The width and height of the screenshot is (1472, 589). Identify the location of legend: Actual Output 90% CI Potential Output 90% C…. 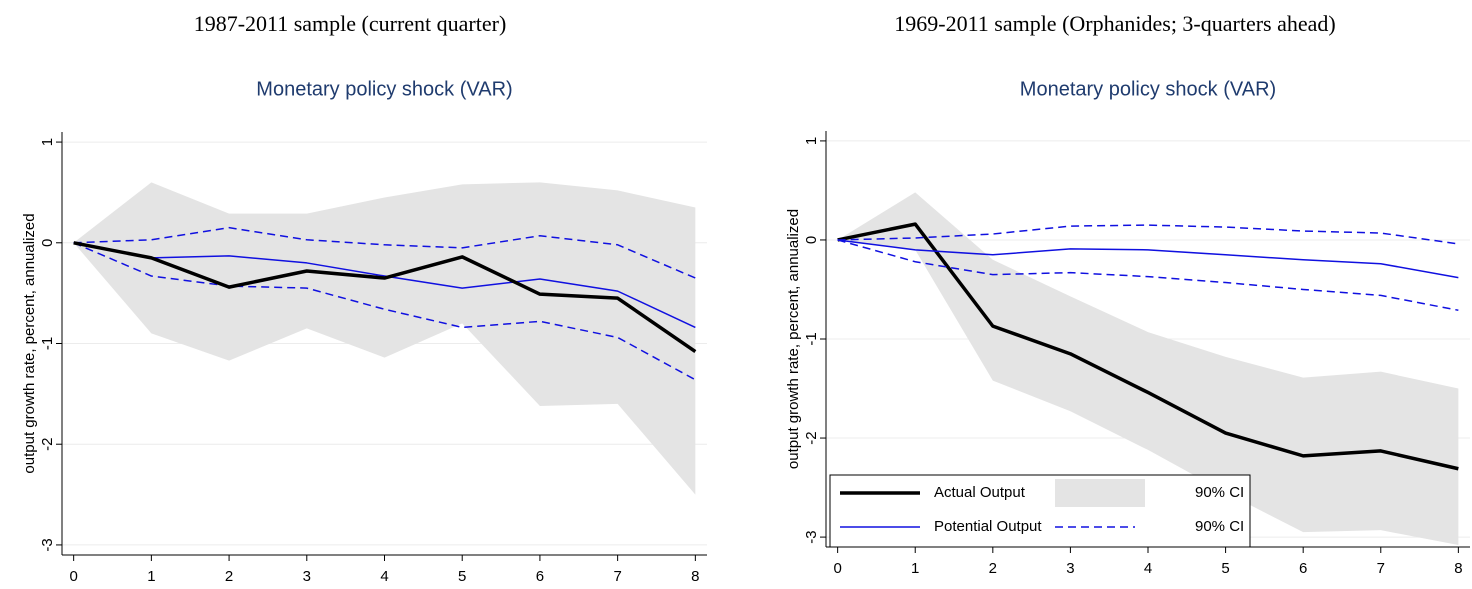
(1040, 511).